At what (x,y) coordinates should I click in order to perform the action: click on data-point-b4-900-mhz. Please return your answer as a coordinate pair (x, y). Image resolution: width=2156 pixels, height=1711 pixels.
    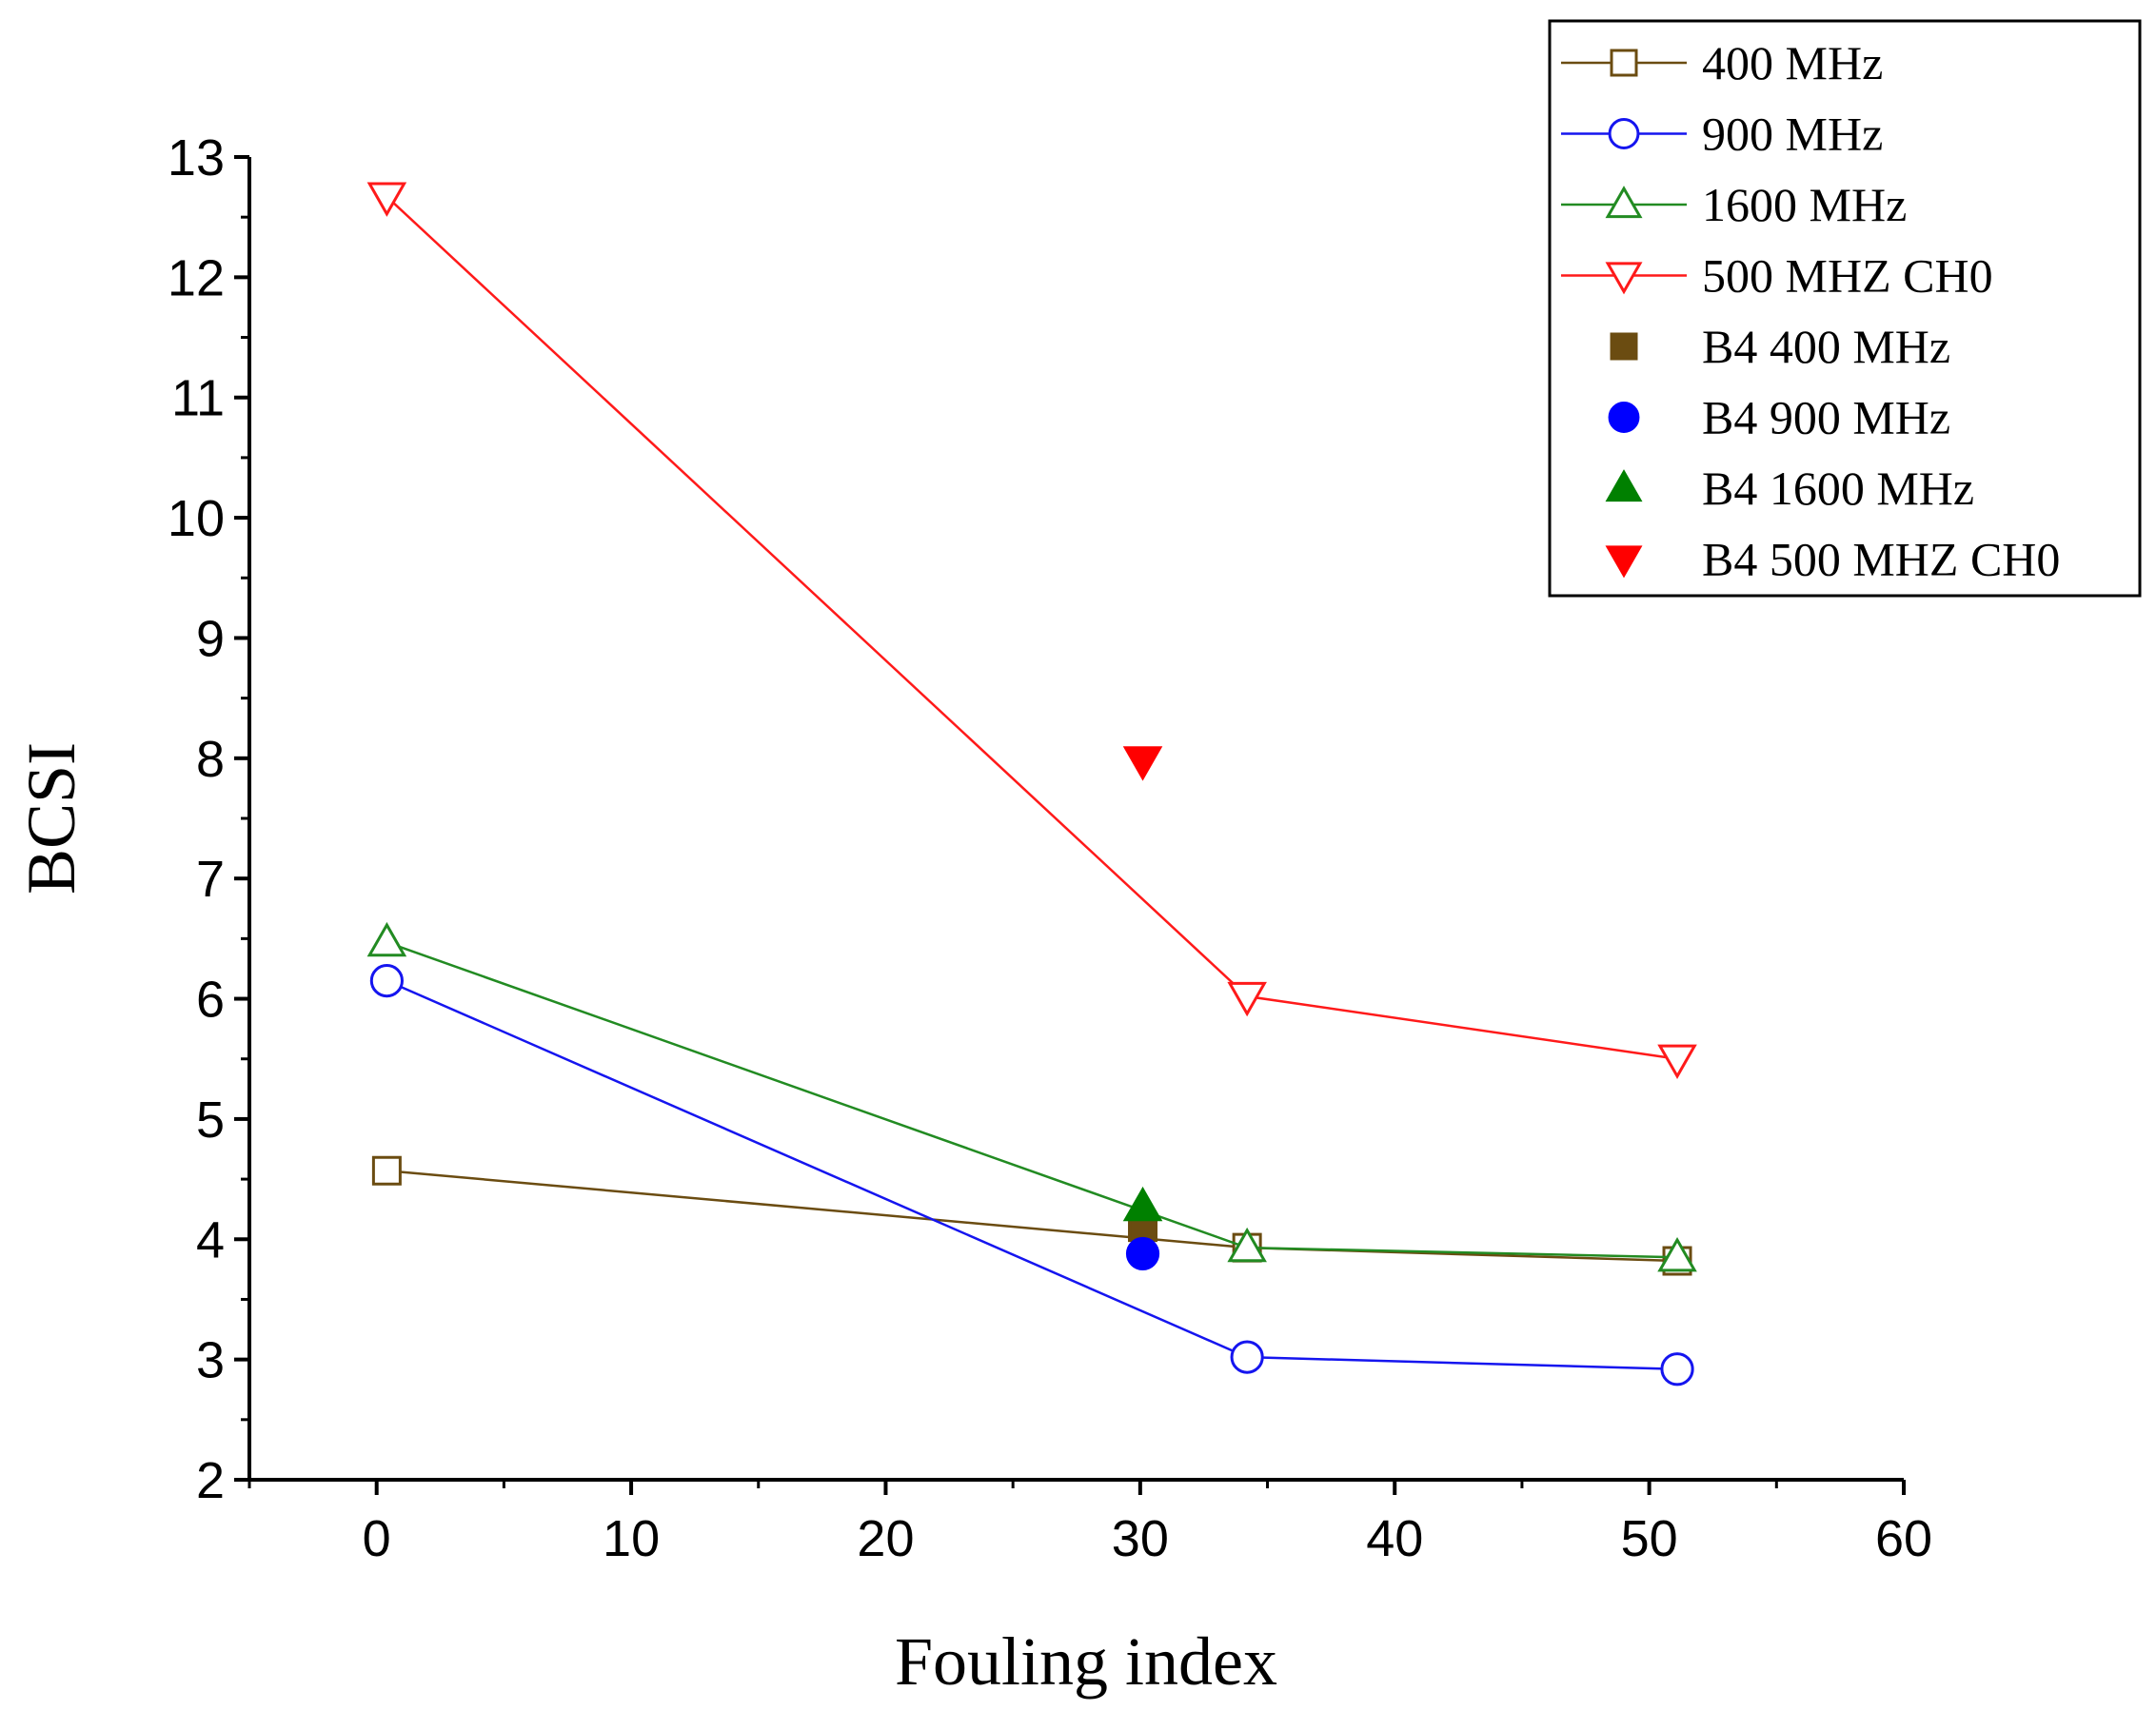
    Looking at the image, I should click on (1142, 1254).